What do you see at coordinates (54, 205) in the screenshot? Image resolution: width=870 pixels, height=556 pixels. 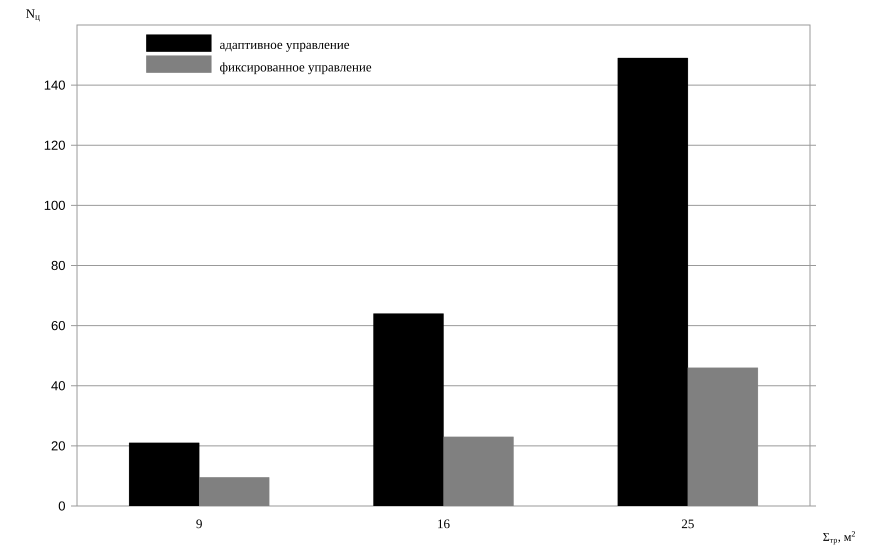 I see `y-tick-label: 100` at bounding box center [54, 205].